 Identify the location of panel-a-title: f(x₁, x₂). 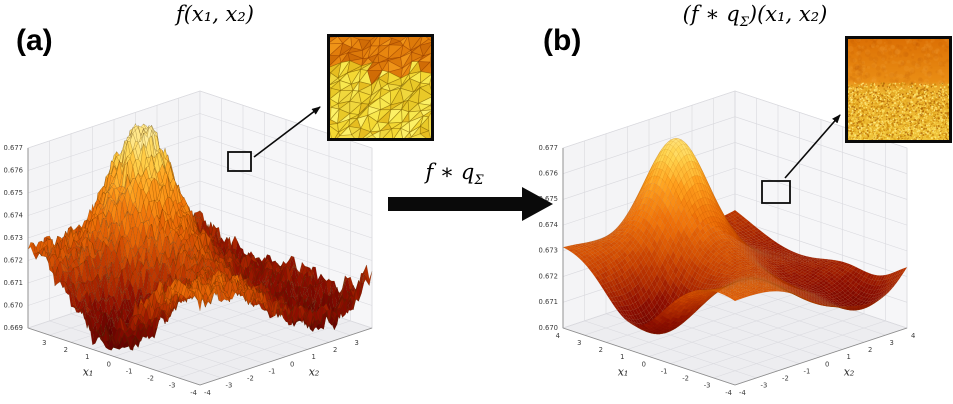
(215, 14).